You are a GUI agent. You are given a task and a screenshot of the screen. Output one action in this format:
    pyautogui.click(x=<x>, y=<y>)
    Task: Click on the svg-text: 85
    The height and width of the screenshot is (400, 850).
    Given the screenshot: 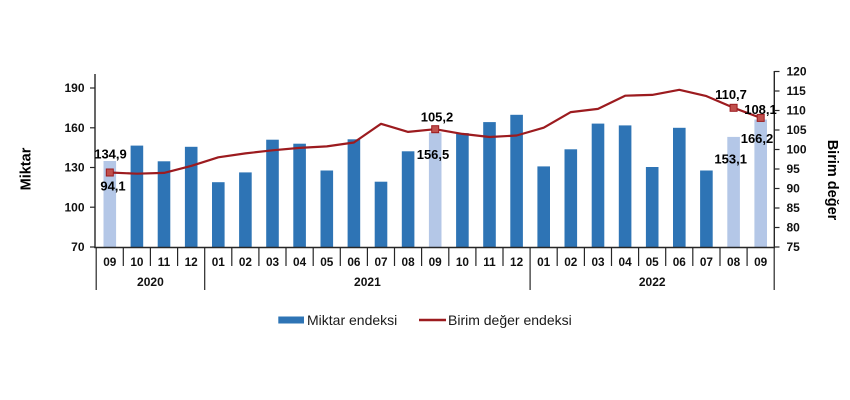 What is the action you would take?
    pyautogui.click(x=794, y=208)
    